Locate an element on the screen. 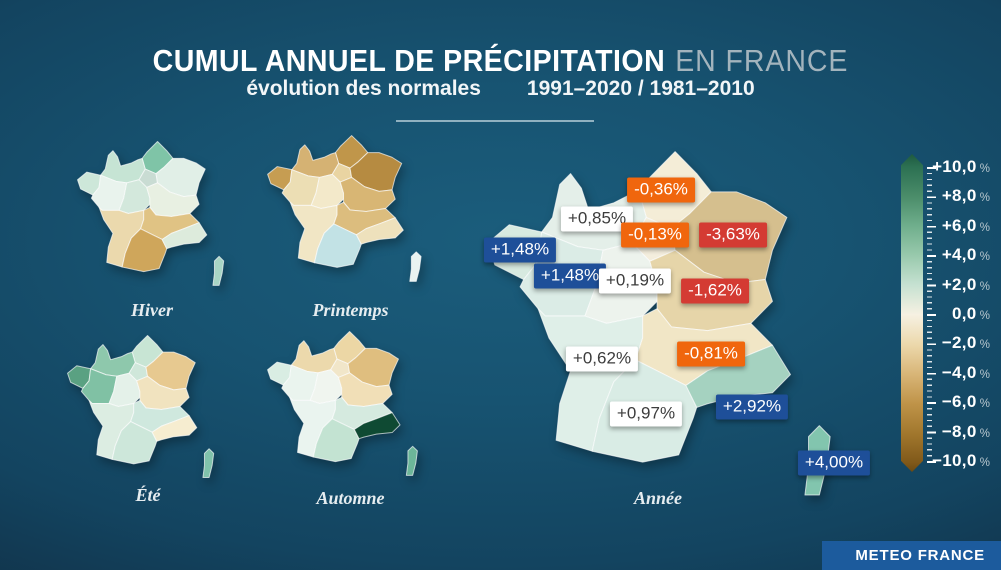  subtitle-left: évolution des normales is located at coordinates (363, 88).